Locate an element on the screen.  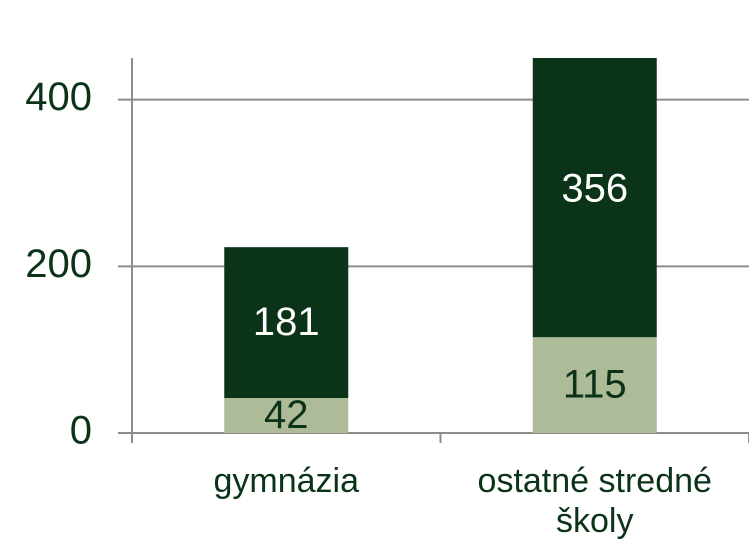
data-label: 181 is located at coordinates (286, 322).